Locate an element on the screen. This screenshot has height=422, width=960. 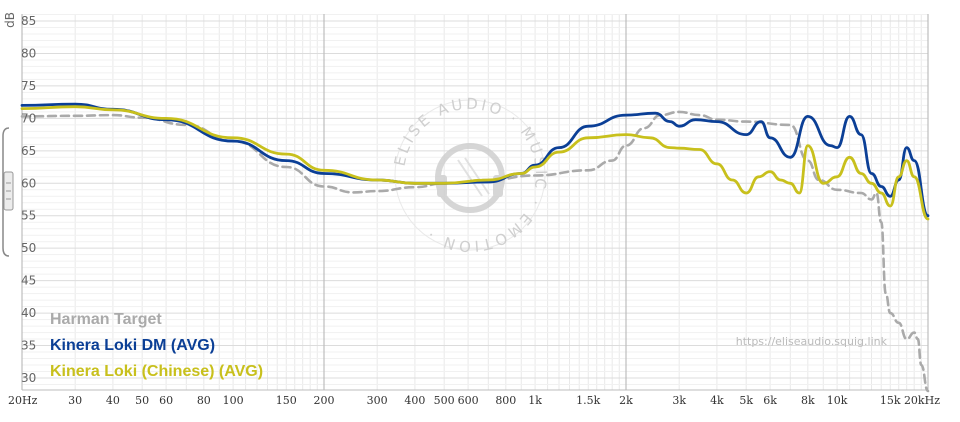
legend-item-kinera-loki-chinese: Kinera Loki (Chinese) (AVG) is located at coordinates (156, 371).